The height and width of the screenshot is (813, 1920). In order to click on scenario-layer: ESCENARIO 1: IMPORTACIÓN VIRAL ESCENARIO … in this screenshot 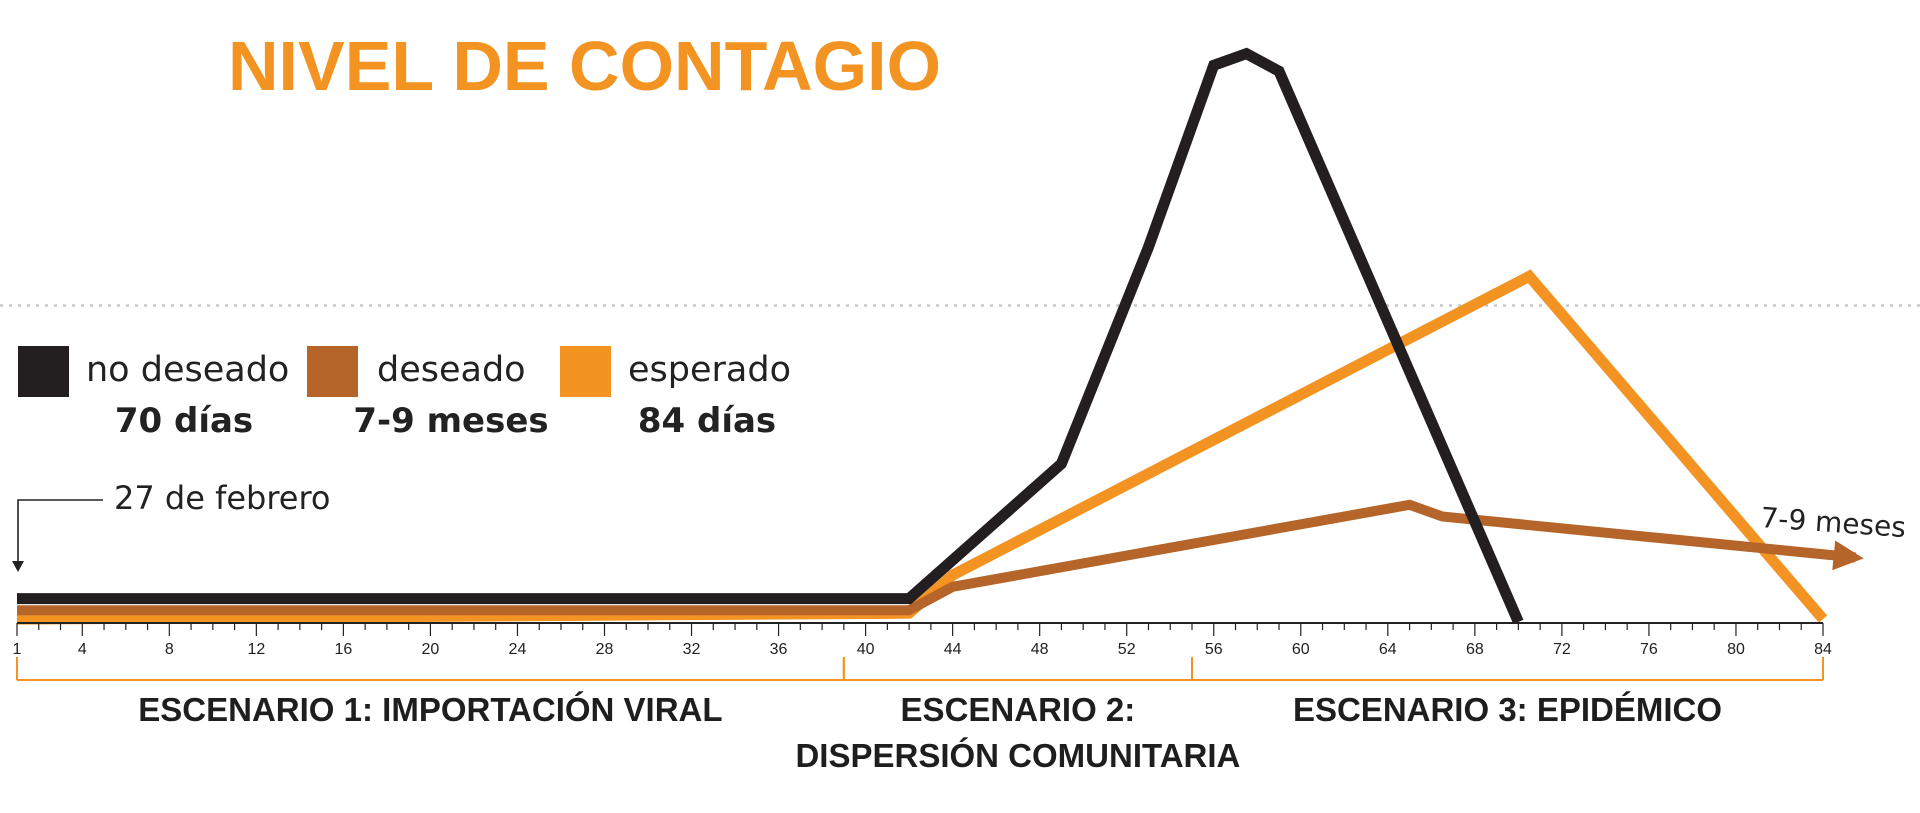, I will do `click(920, 715)`.